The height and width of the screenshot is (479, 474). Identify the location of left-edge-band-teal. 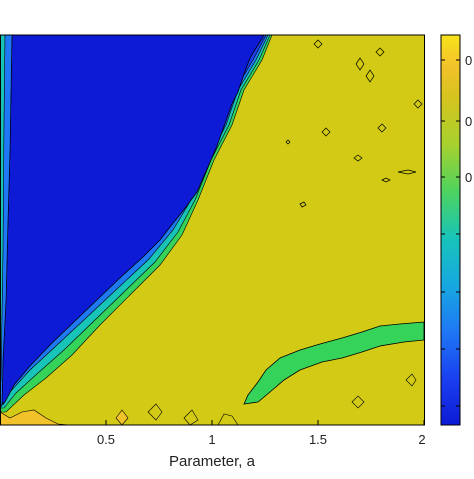
(3, 213).